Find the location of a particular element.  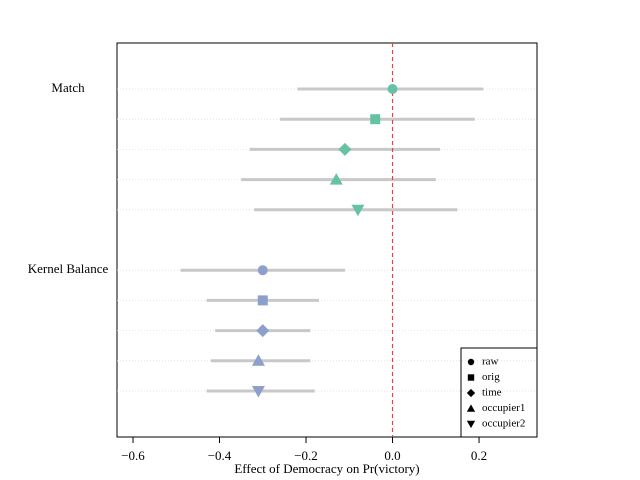

group-label: Match is located at coordinates (68, 87).